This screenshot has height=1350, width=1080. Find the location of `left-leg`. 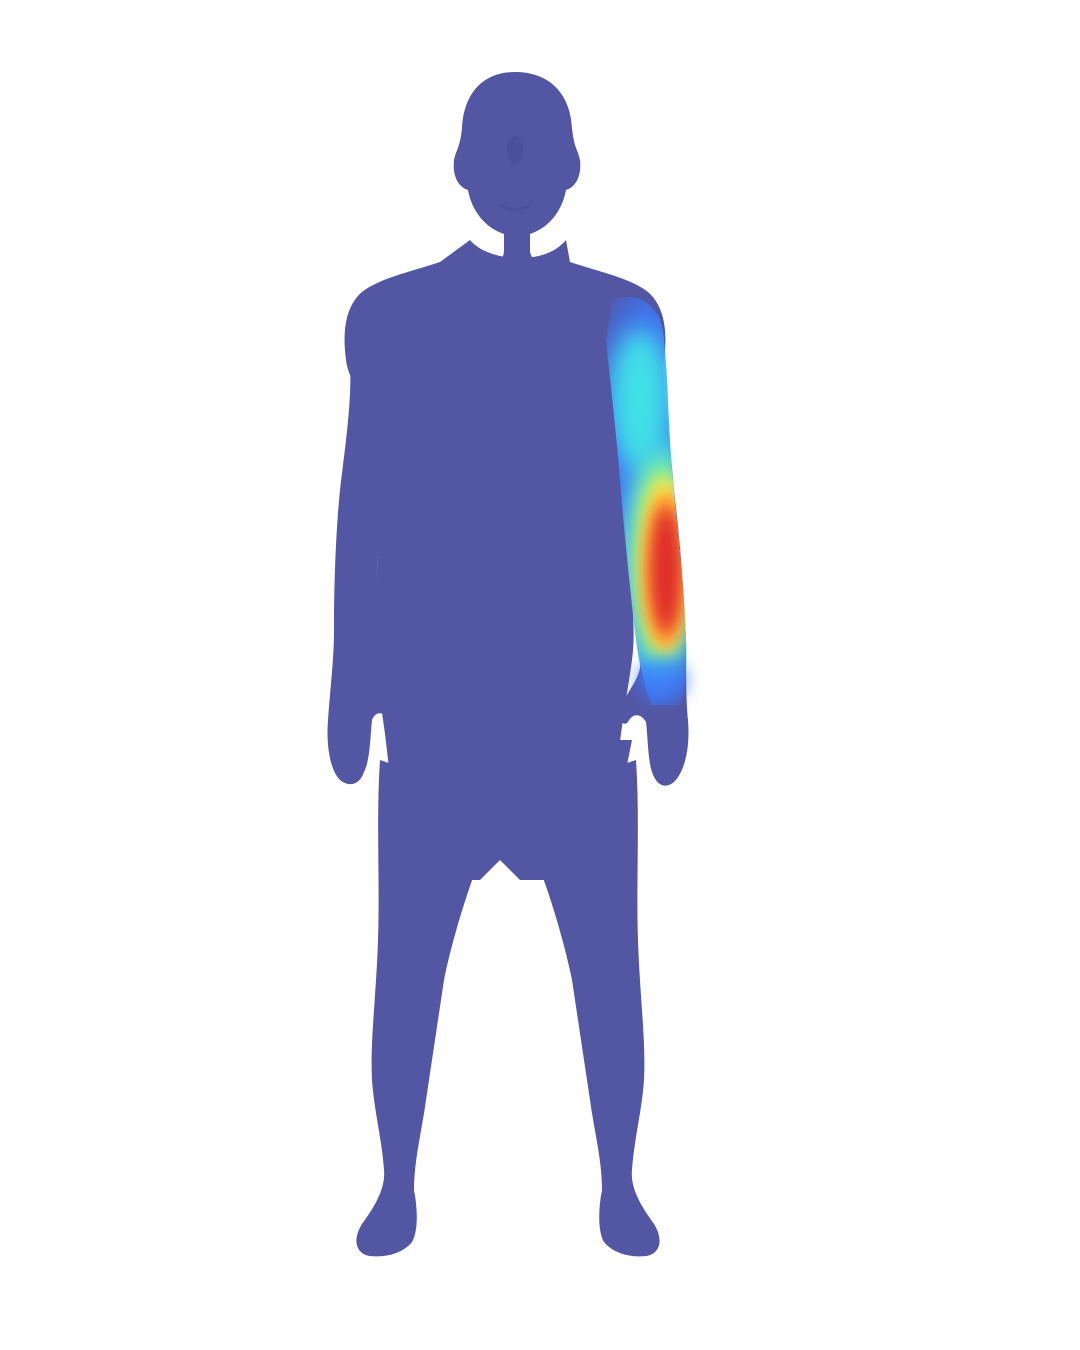

left-leg is located at coordinates (588, 1008).